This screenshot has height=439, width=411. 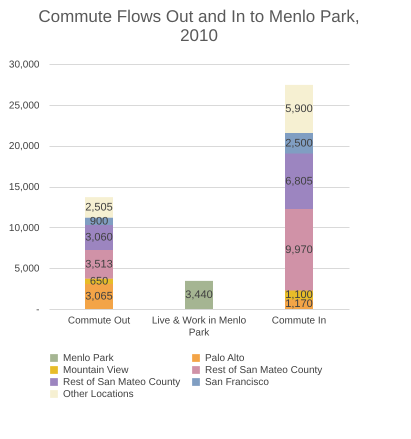 I want to click on legend-label: Other Locations, so click(x=98, y=394).